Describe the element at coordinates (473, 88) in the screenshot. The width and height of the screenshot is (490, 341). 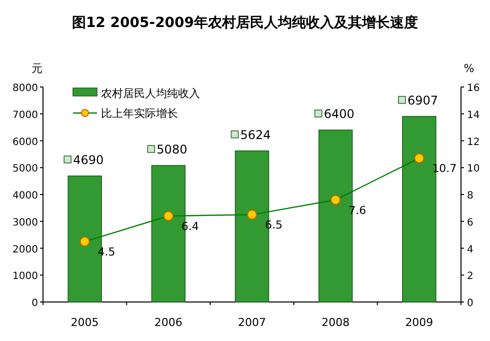
I see `y2-tick-label: 16` at that location.